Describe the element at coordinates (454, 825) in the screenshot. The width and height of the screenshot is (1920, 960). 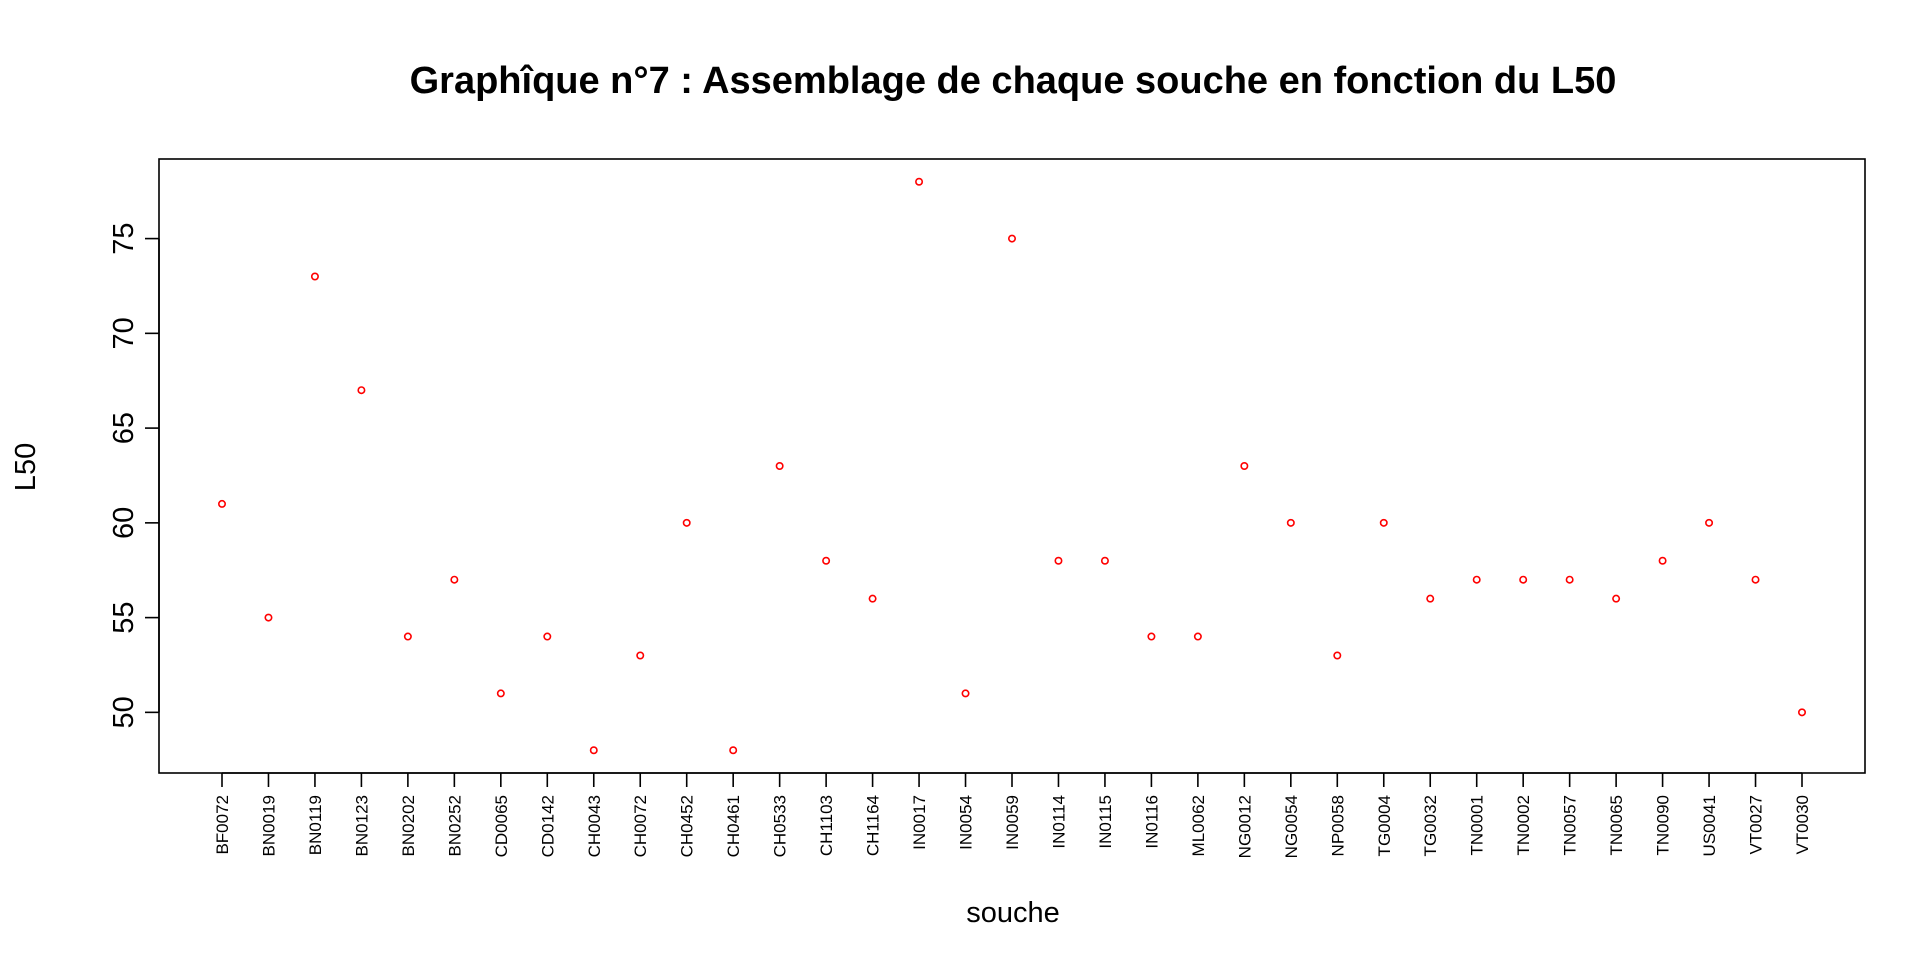
I see `x-tick-label: BN0252` at that location.